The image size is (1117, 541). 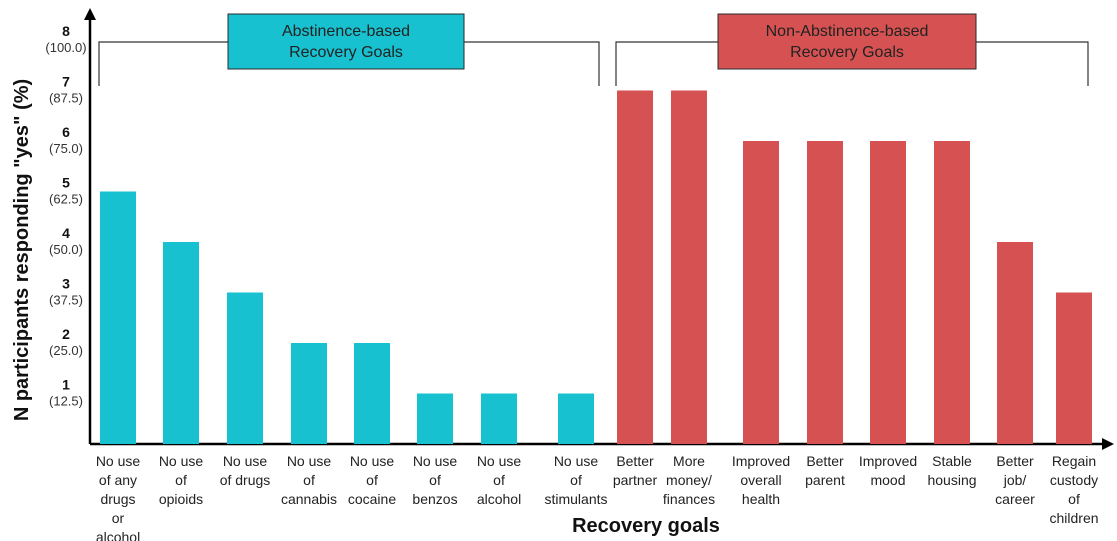 I want to click on category-label-6: No use of benzos, so click(x=434, y=480).